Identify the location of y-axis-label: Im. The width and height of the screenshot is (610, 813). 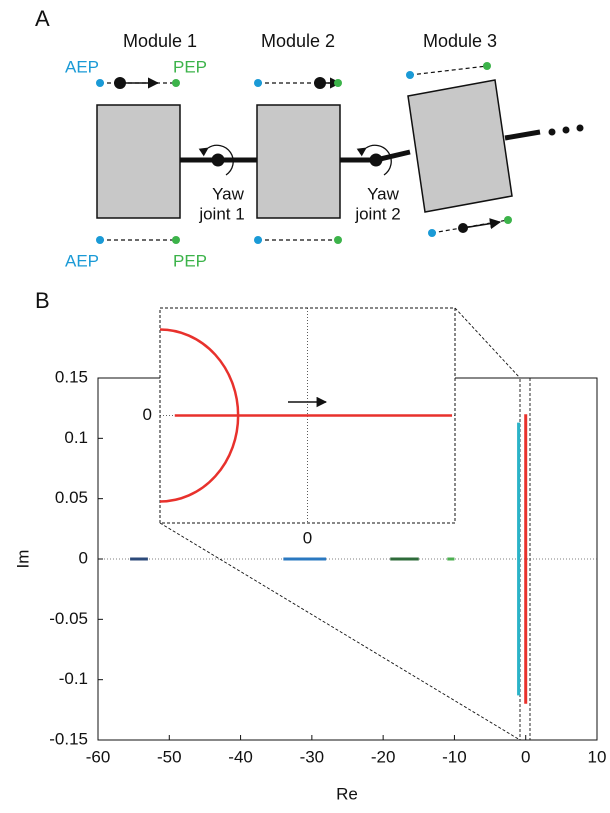
(22, 559).